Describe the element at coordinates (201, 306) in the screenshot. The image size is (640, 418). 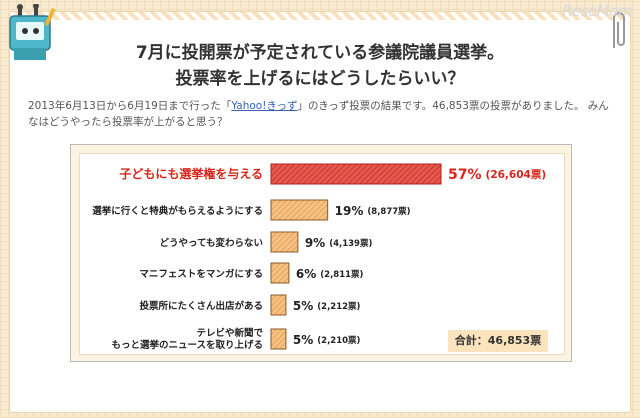
I see `category-label: 投票所にたくさん出店がある` at that location.